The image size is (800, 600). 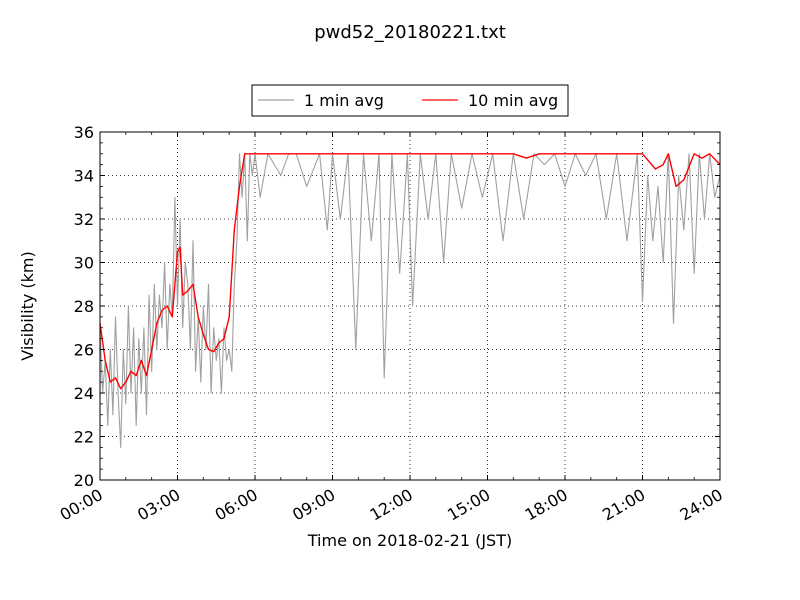 What do you see at coordinates (84, 393) in the screenshot?
I see `y-tick-label: 24` at bounding box center [84, 393].